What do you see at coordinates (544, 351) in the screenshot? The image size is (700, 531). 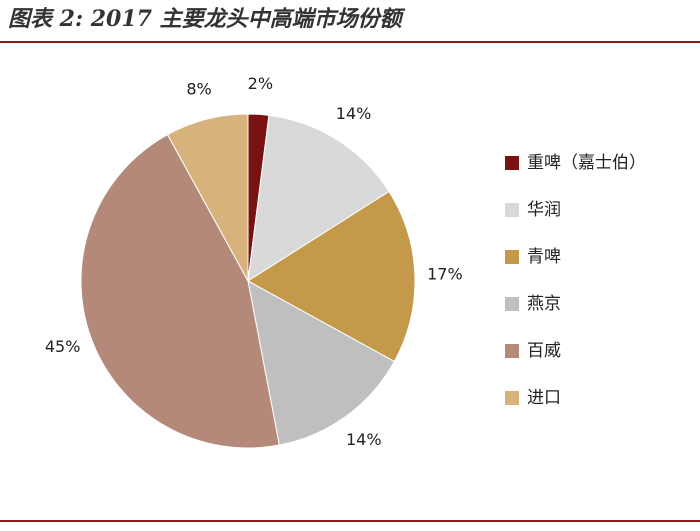 I see `legend-label: 百威` at bounding box center [544, 351].